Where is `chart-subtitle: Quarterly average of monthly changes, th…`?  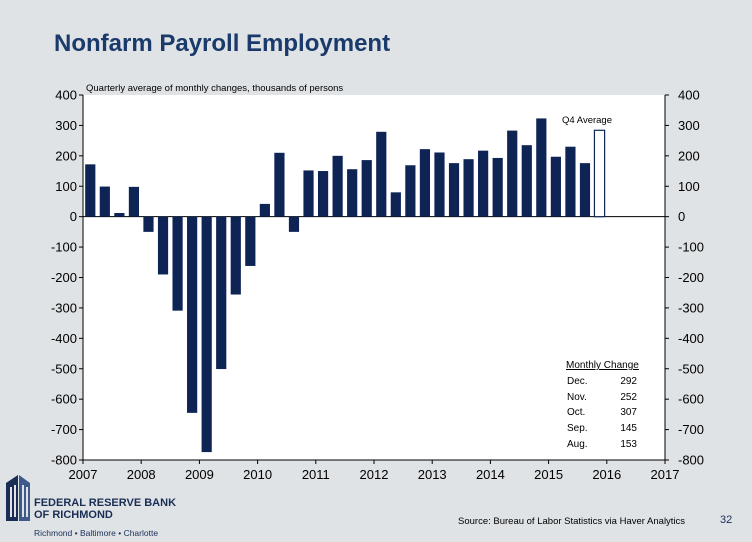
chart-subtitle: Quarterly average of monthly changes, th… is located at coordinates (214, 88).